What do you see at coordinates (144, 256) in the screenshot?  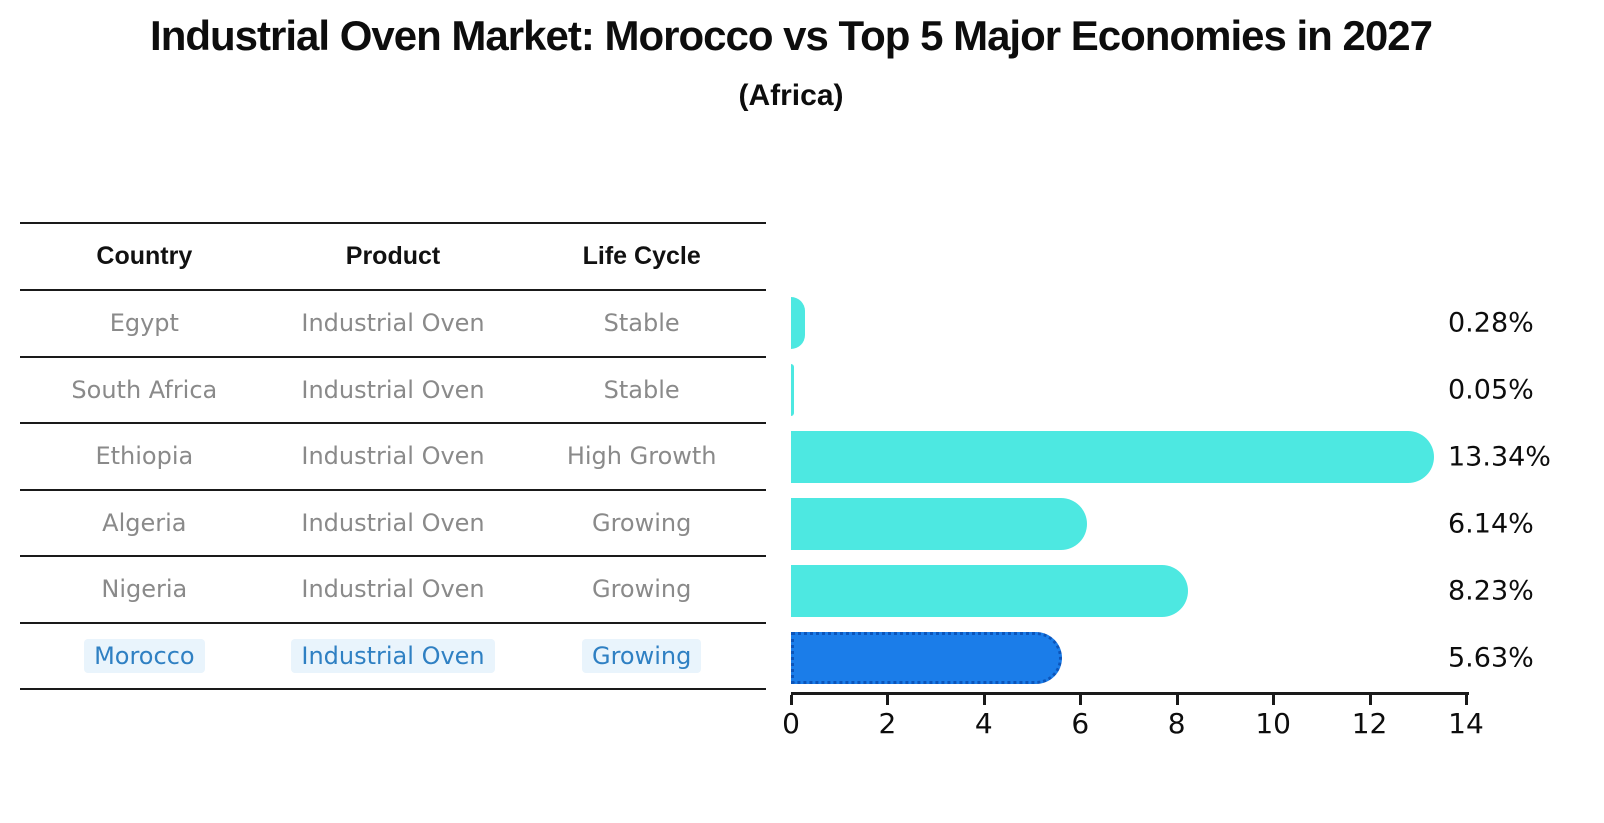 I see `column-header-country: Country` at bounding box center [144, 256].